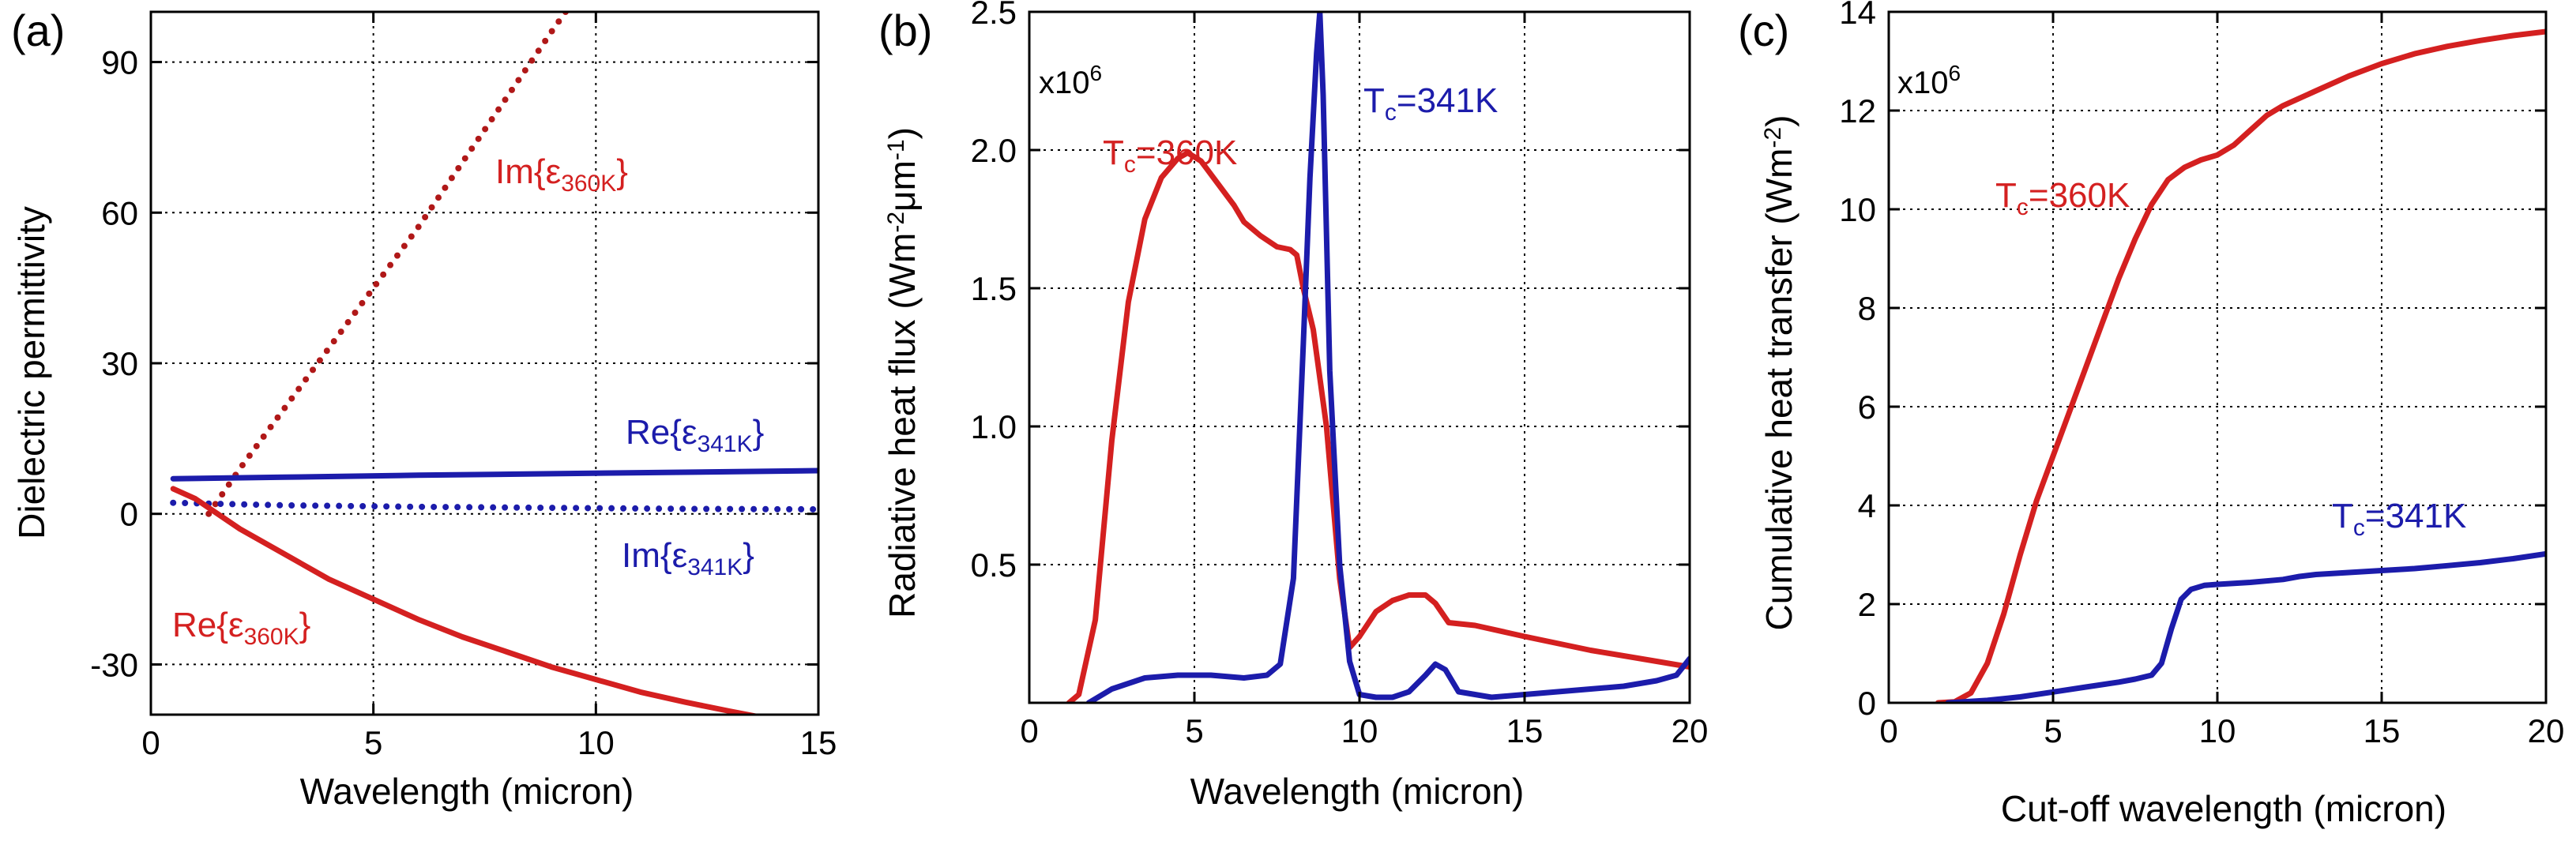  Describe the element at coordinates (903, 372) in the screenshot. I see `y-axis-label-b: Radiative heat flux (Wm-2μm-1)` at that location.